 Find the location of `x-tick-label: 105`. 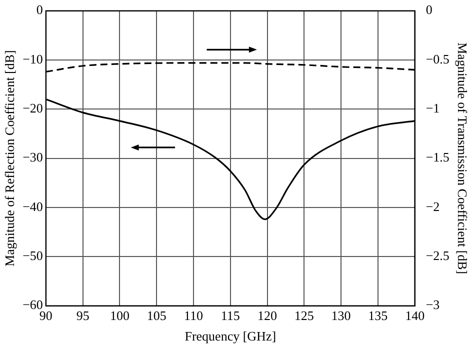

x-tick-label: 105 is located at coordinates (156, 316).